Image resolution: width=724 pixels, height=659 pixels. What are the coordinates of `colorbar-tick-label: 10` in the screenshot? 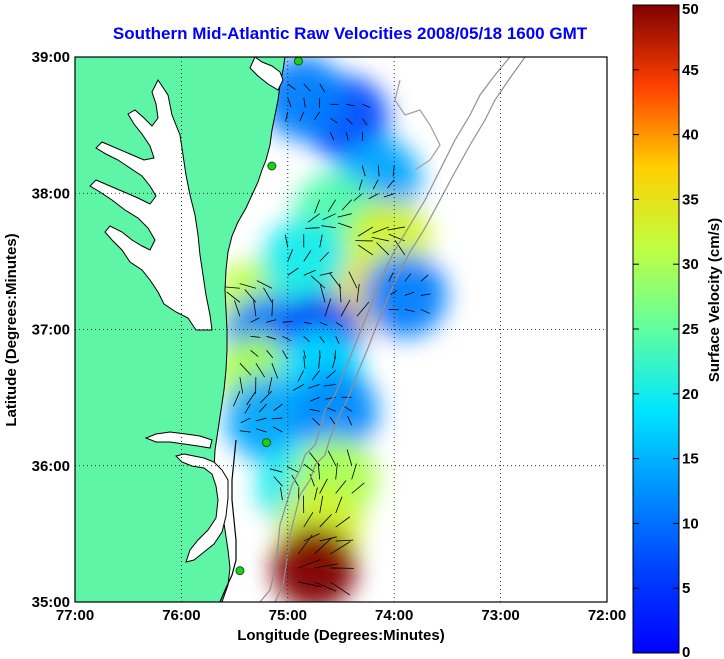 It's located at (690, 523).